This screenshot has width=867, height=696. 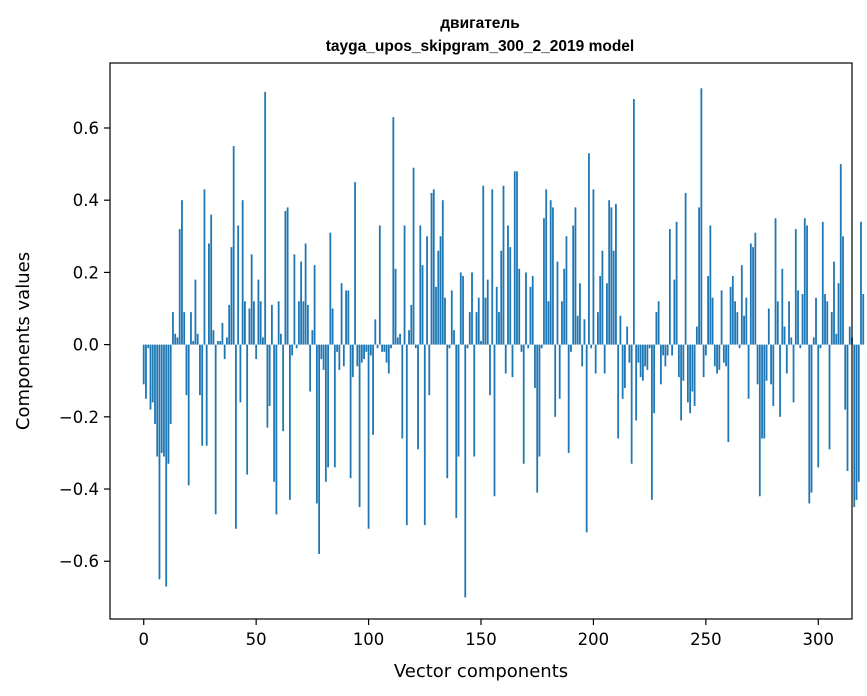 I want to click on y-axis-ticks: −0.6 −0.4 −0.2 0.0 0.2 0.4 0.6, so click(x=84, y=345).